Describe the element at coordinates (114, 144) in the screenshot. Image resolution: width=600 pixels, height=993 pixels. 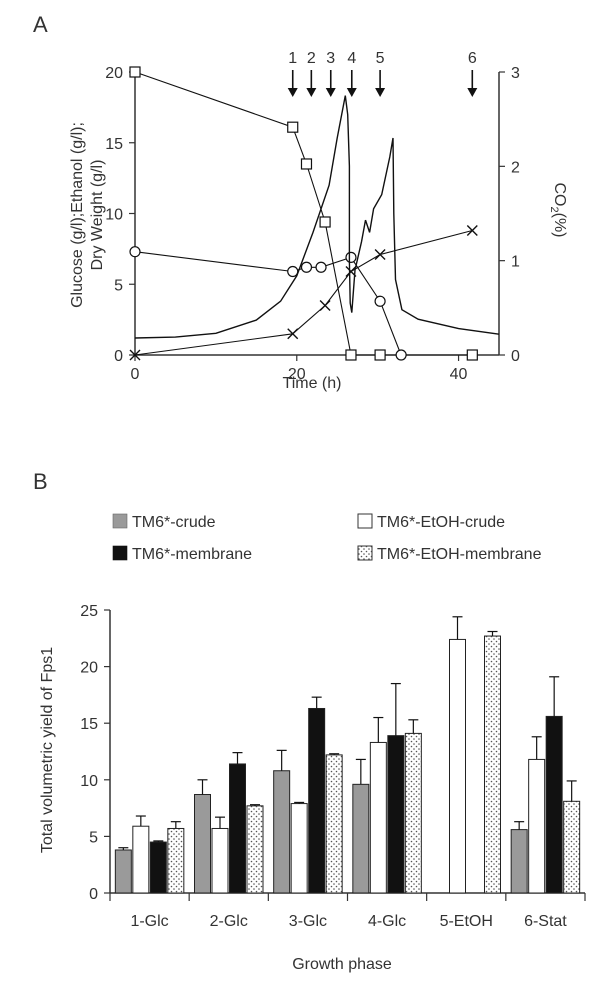
I see `a-left-tick-label: 15` at that location.